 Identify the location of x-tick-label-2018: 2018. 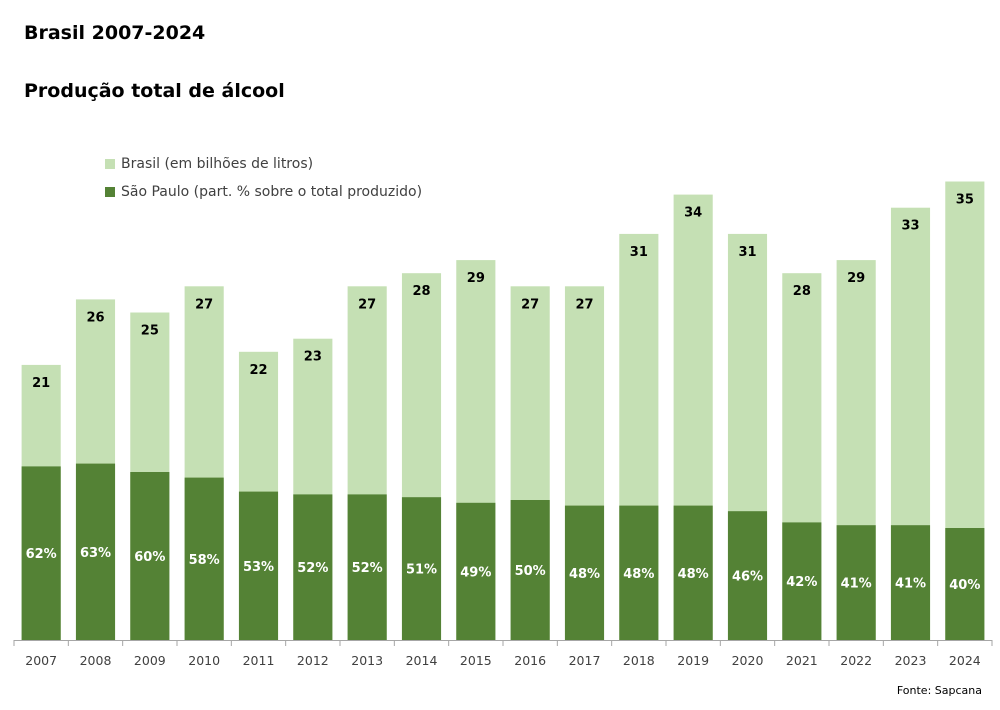
(639, 660).